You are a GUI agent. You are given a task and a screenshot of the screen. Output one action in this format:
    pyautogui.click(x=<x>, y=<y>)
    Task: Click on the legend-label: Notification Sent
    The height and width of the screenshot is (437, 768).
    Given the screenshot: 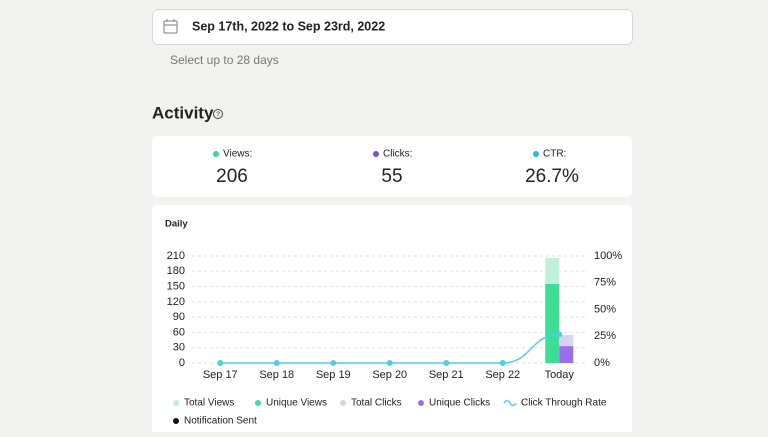 What is the action you would take?
    pyautogui.click(x=220, y=421)
    